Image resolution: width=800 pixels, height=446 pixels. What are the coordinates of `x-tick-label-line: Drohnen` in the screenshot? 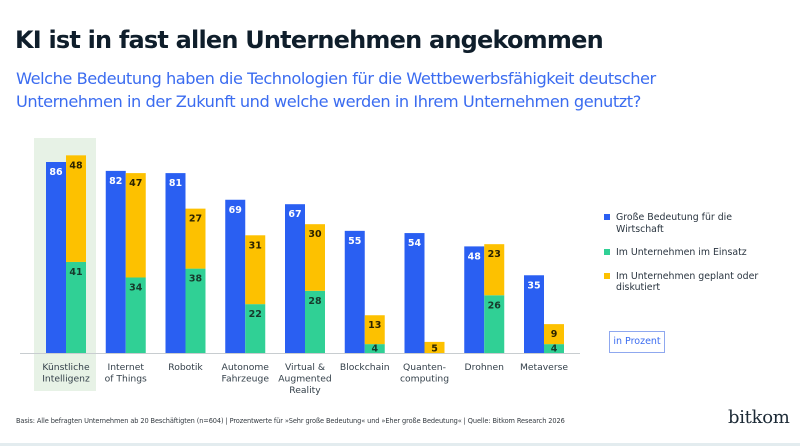 It's located at (485, 367).